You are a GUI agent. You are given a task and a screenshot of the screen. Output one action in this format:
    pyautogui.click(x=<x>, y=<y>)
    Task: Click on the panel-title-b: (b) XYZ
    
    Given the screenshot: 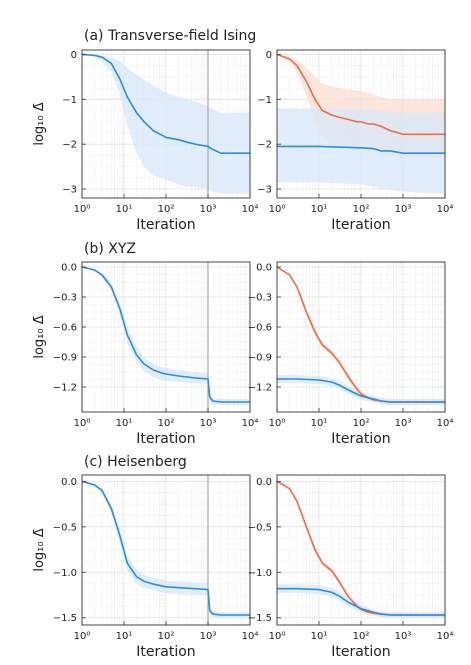 What is the action you would take?
    pyautogui.click(x=110, y=249)
    